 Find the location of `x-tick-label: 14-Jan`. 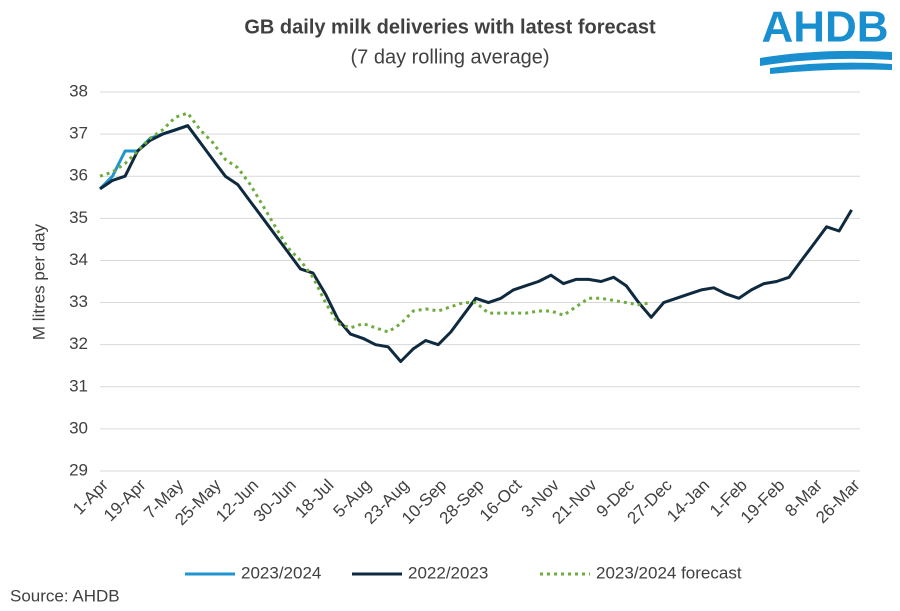

x-tick-label: 14-Jan is located at coordinates (688, 501).